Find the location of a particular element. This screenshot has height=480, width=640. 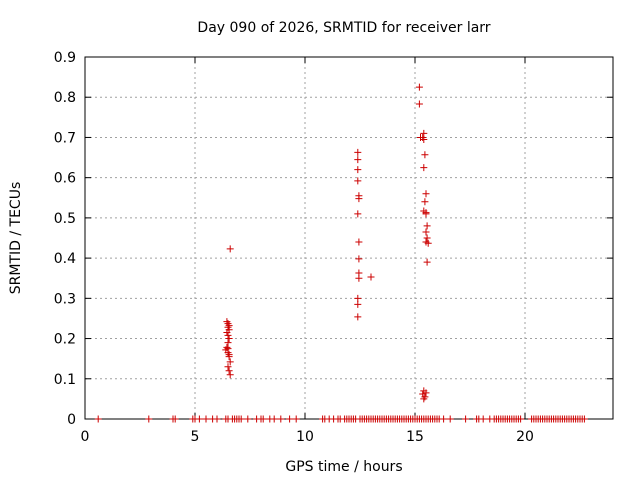

y-tick-label: 0.9 is located at coordinates (65, 58).